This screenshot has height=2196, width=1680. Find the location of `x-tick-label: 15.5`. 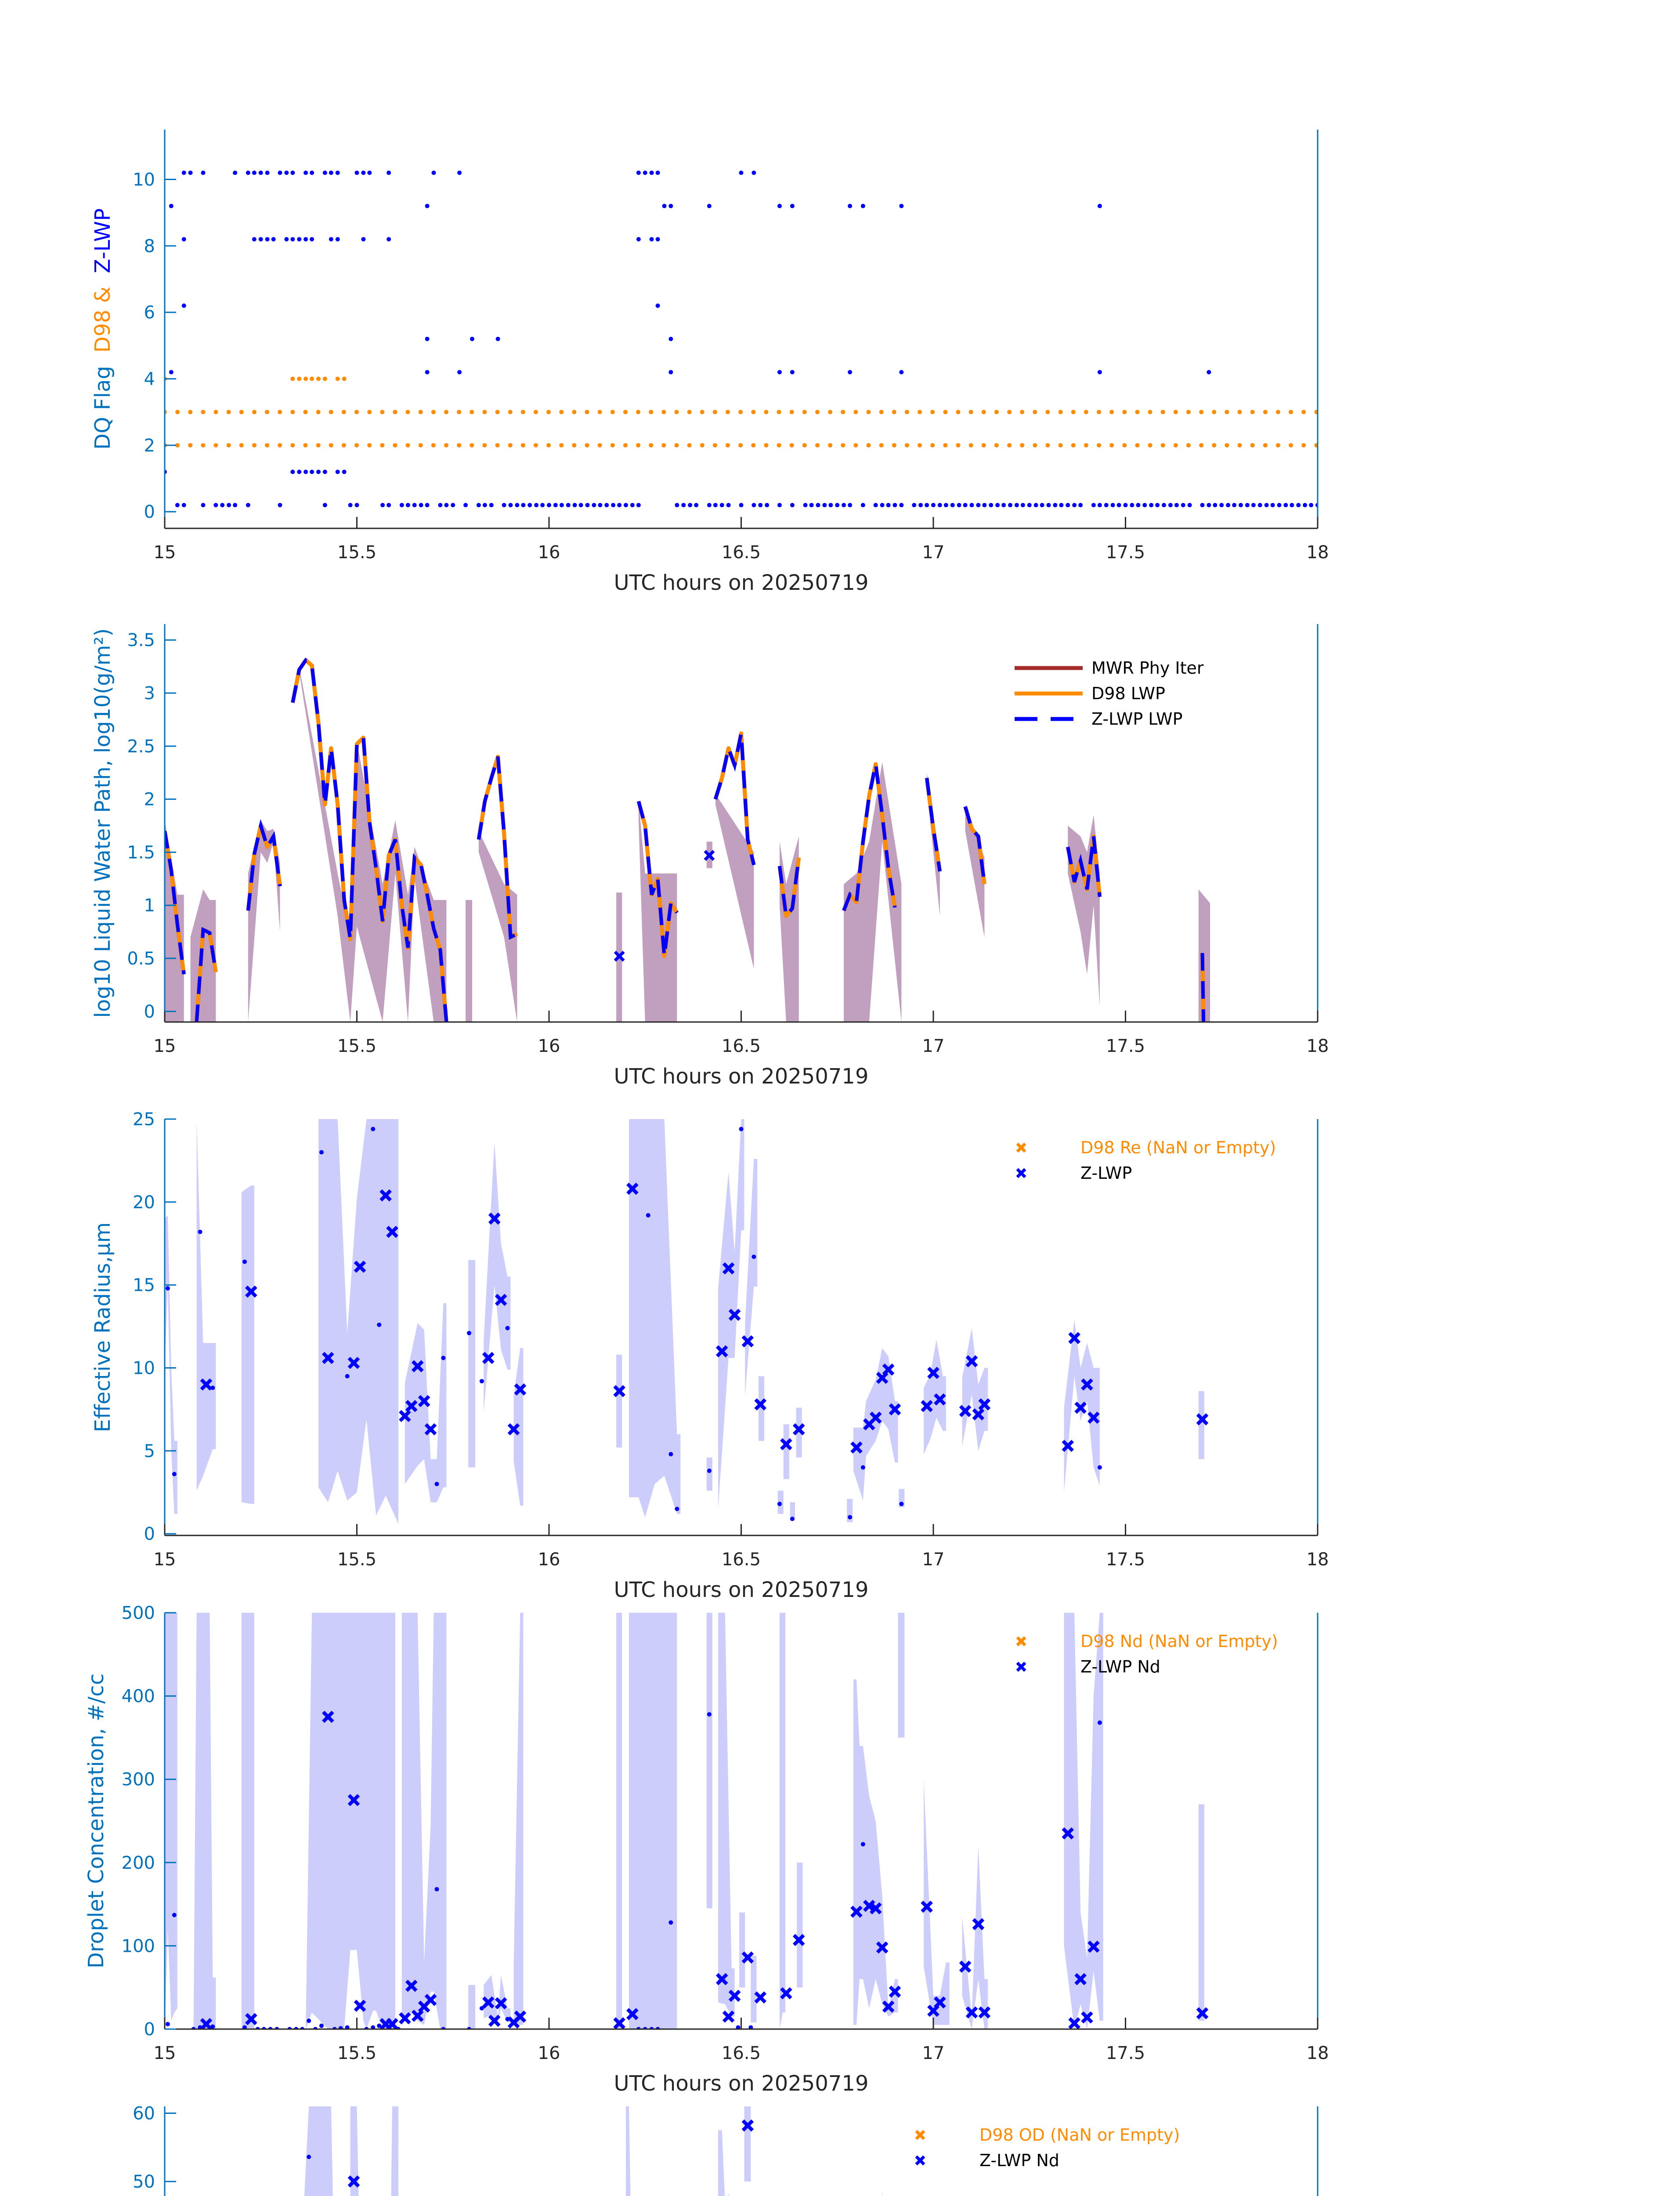

x-tick-label: 15.5 is located at coordinates (357, 1559).